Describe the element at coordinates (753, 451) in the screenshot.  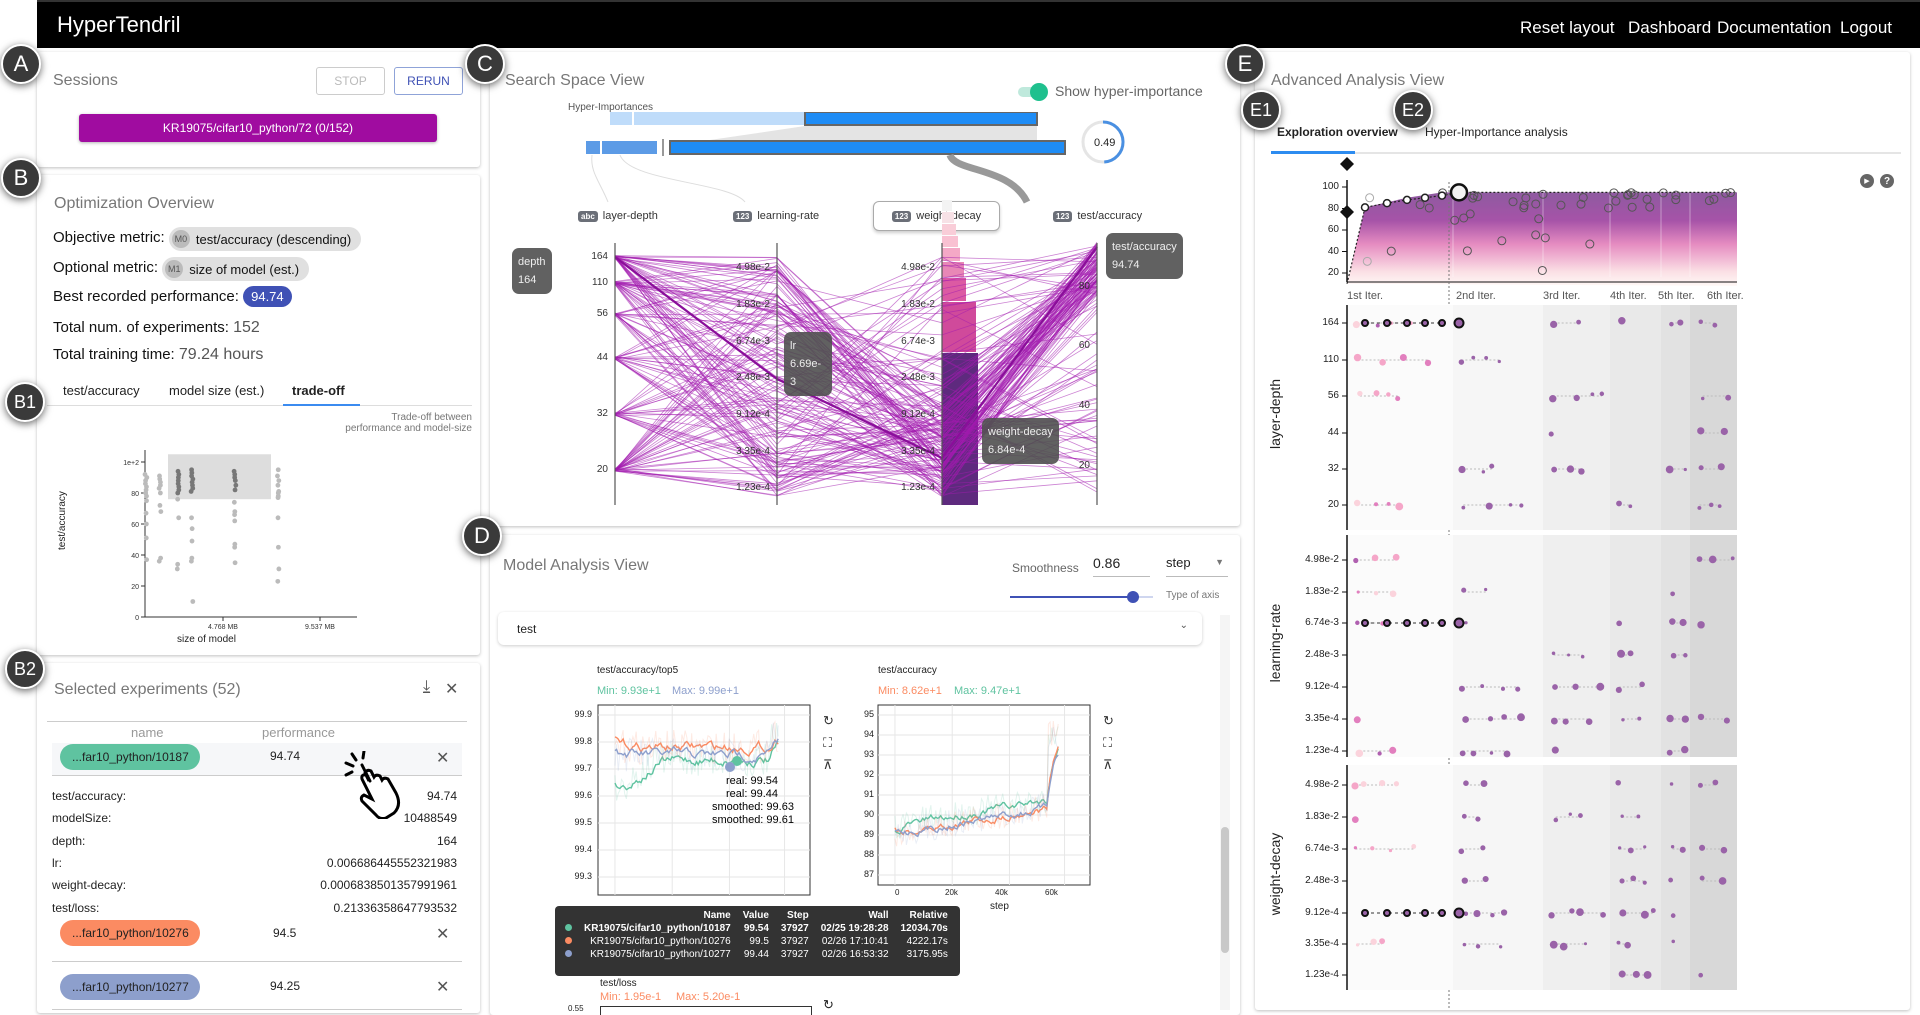
I see `pc-tick-label: 3.35e-4` at that location.